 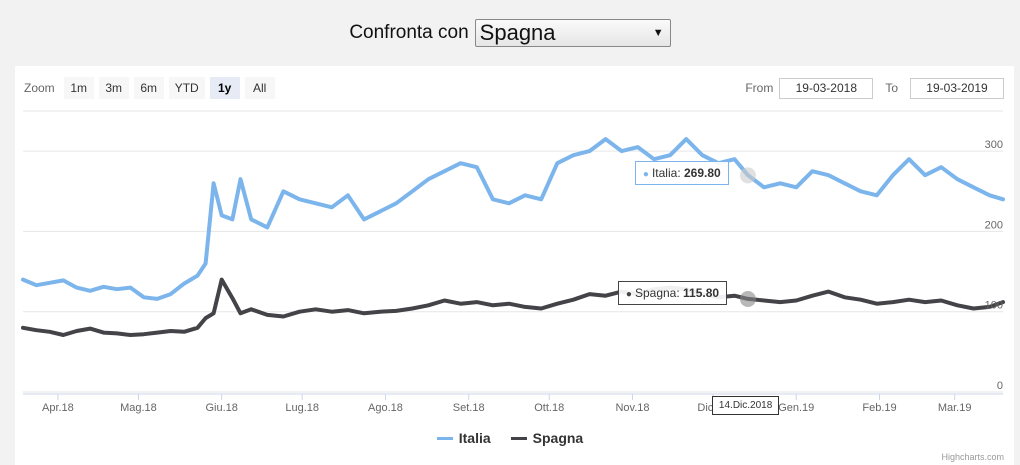 I want to click on legend-item-spagna: Spagna, so click(x=547, y=438).